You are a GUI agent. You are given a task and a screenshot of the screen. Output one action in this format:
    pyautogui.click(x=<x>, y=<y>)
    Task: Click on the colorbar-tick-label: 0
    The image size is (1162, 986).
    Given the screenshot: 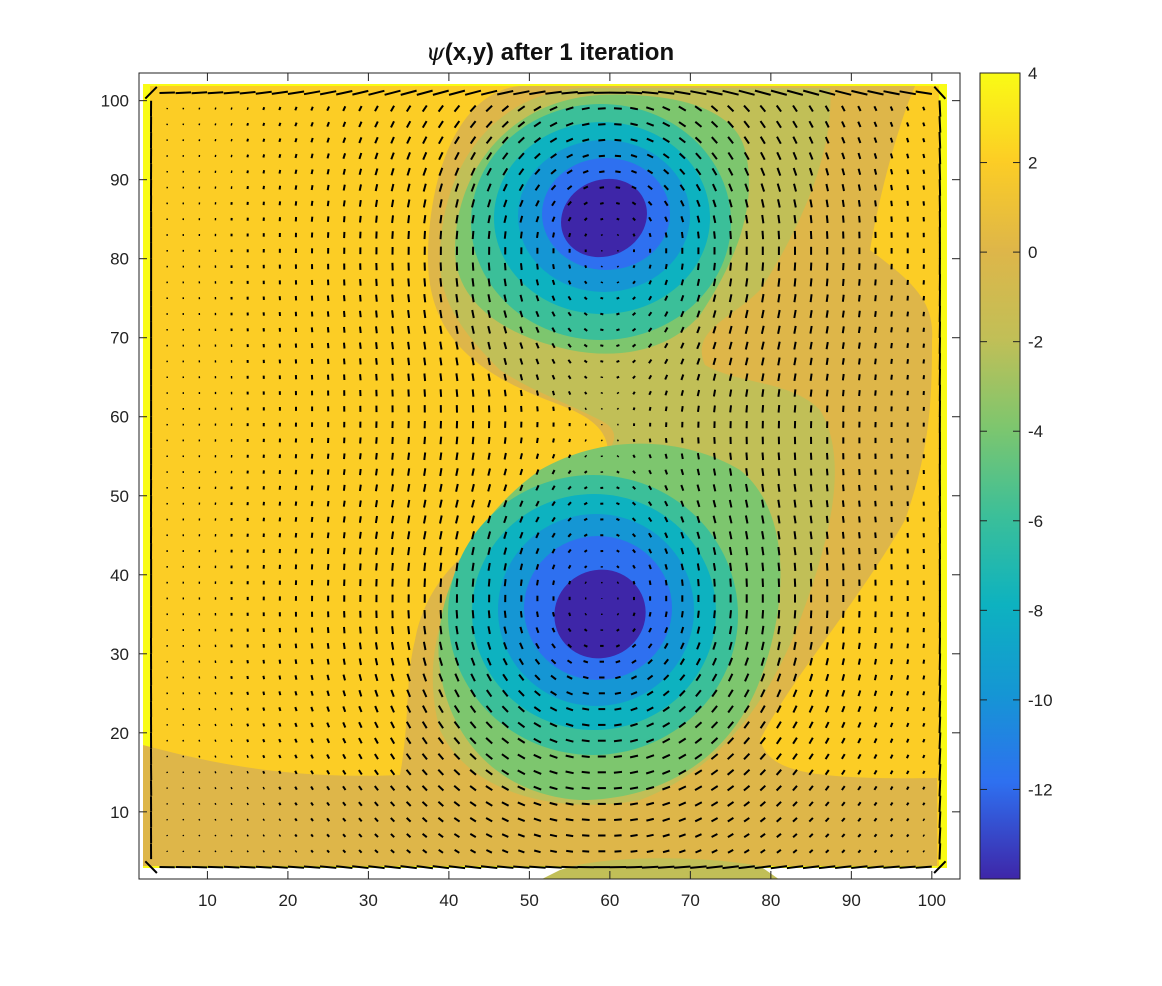 What is the action you would take?
    pyautogui.click(x=1032, y=252)
    